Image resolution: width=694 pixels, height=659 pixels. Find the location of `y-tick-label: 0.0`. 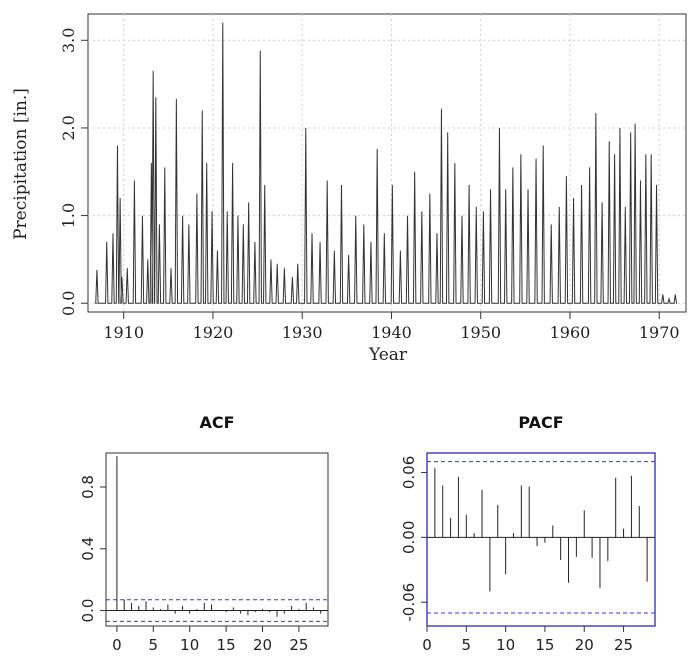

y-tick-label: 0.0 is located at coordinates (88, 611).